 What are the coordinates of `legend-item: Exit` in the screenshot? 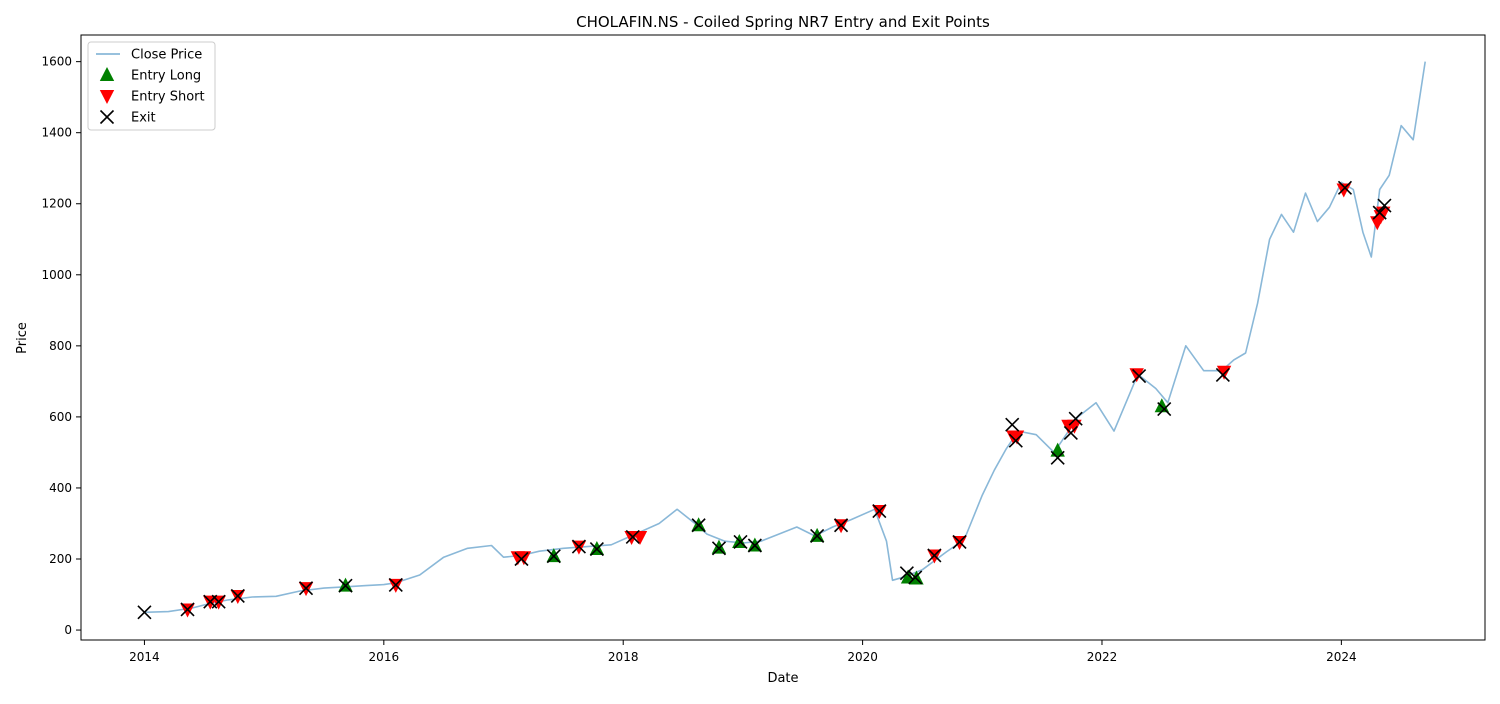 It's located at (127, 117).